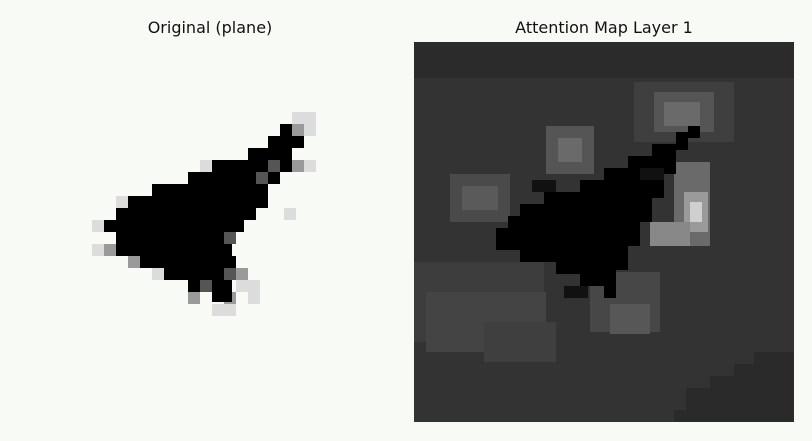 The image size is (812, 441). Describe the element at coordinates (604, 27) in the screenshot. I see `attention-map-title: Attention Map Layer 1` at that location.